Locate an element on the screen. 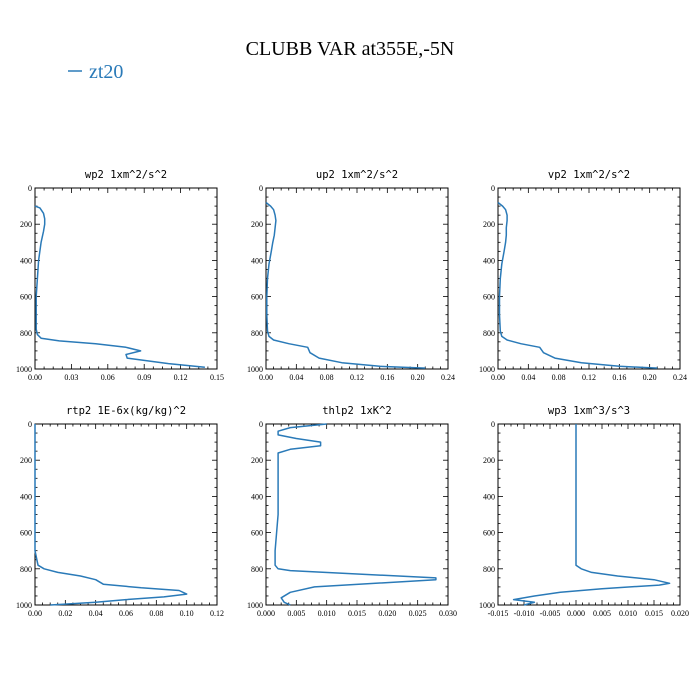 The width and height of the screenshot is (700, 700). x-tick-label: 0.010 is located at coordinates (628, 613).